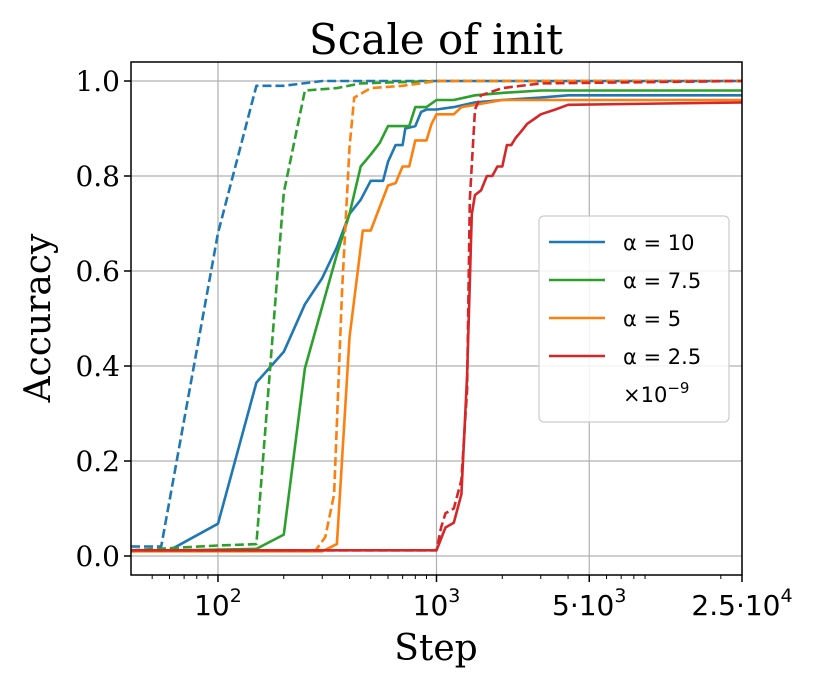  Describe the element at coordinates (97, 461) in the screenshot. I see `y-tick-label: 0.2` at that location.